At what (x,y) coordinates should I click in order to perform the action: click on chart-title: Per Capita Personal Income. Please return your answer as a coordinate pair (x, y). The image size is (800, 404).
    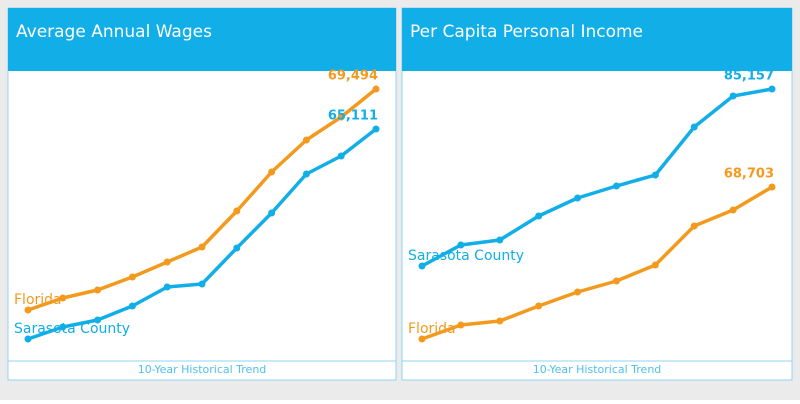
    Looking at the image, I should click on (526, 32).